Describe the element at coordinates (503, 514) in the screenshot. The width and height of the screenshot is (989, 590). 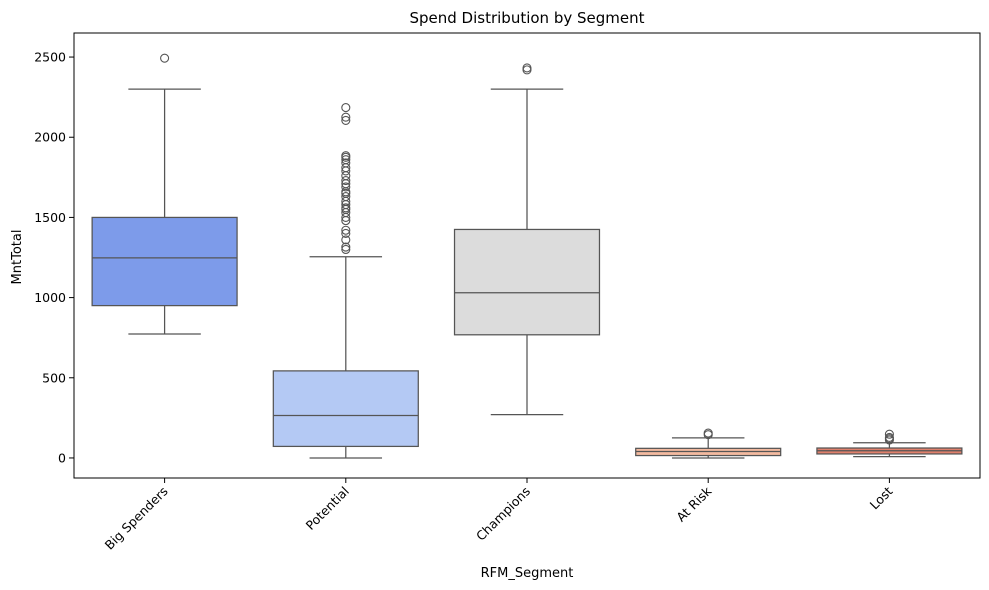
I see `x-tick-label: Champions` at that location.